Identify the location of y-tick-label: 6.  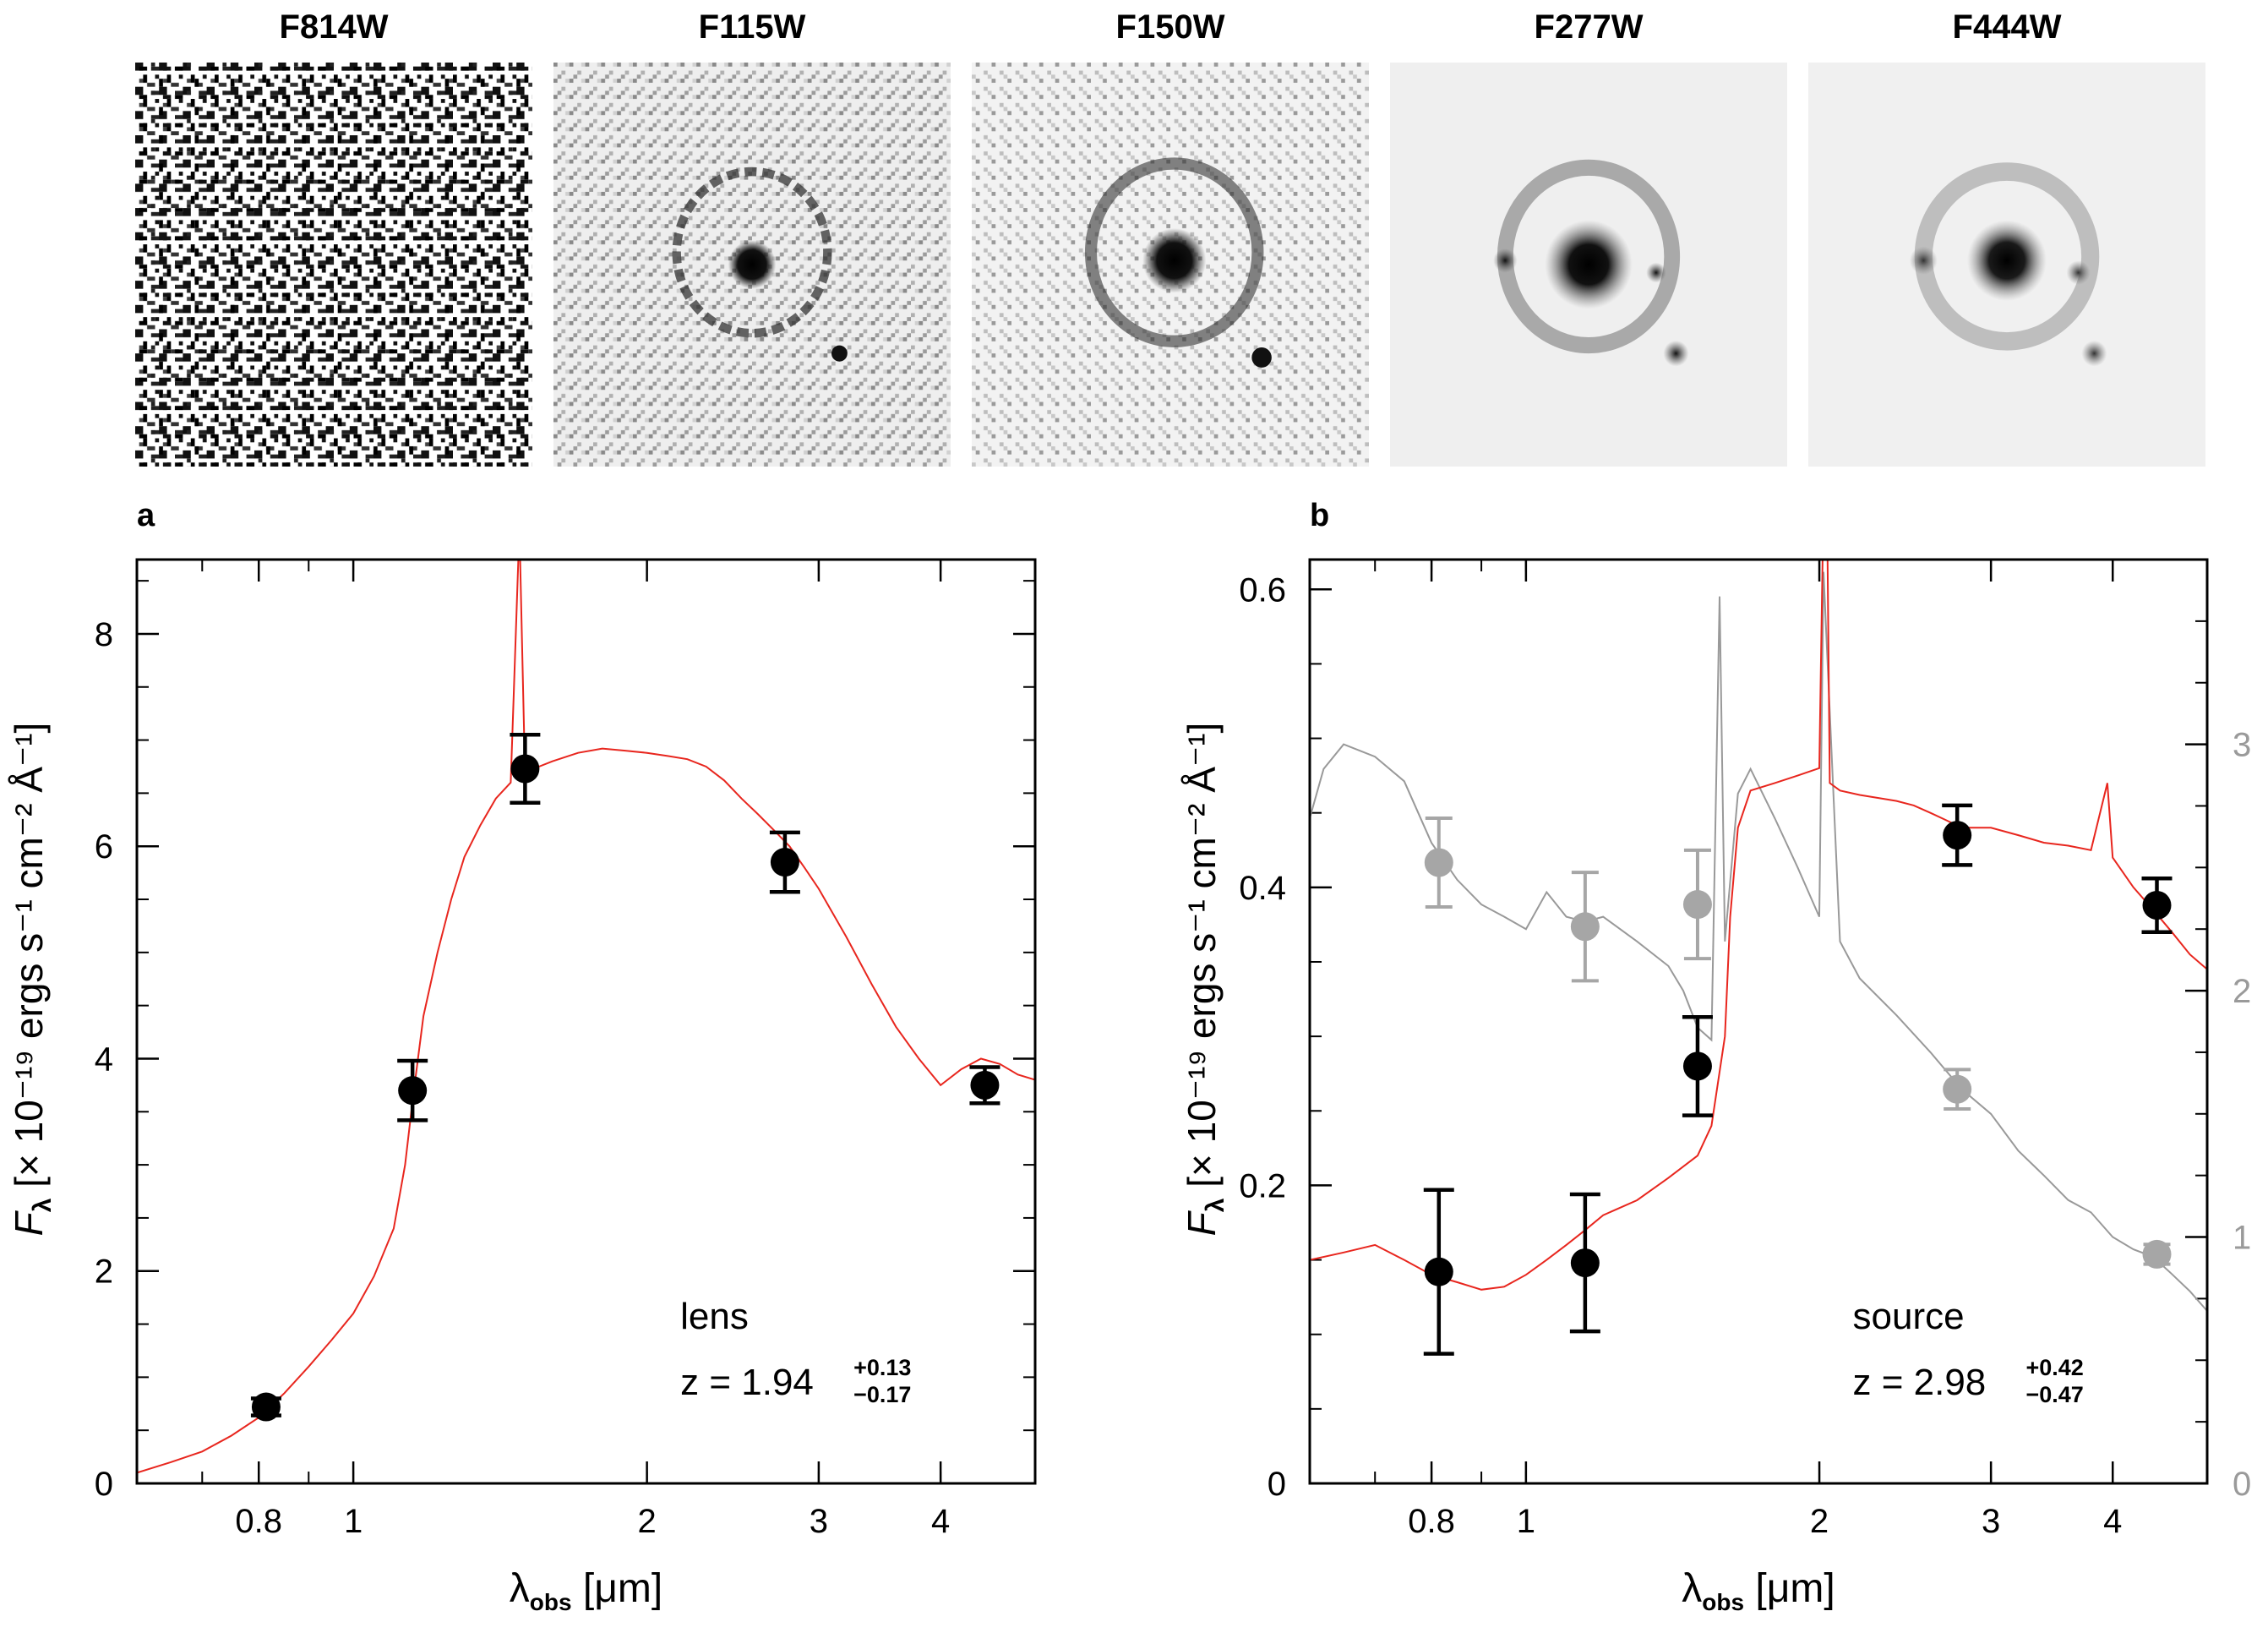
(104, 847).